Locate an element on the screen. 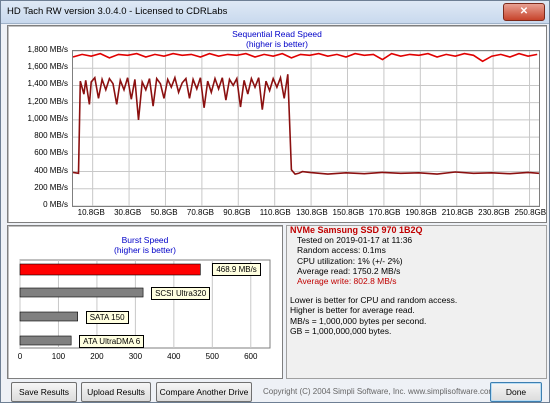 The image size is (550, 403). burst-x-tick-label: 0 is located at coordinates (20, 356).